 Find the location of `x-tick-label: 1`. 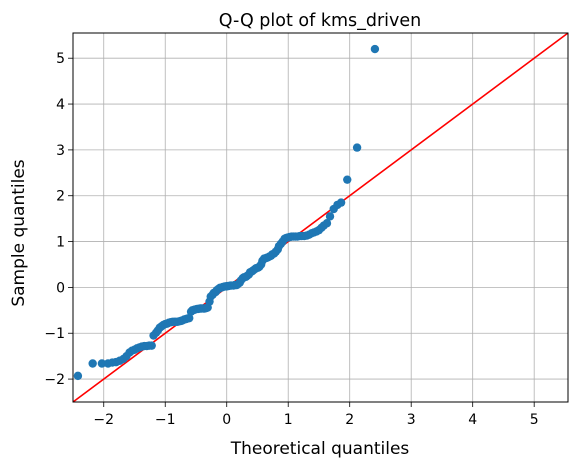

x-tick-label: 1 is located at coordinates (288, 420).